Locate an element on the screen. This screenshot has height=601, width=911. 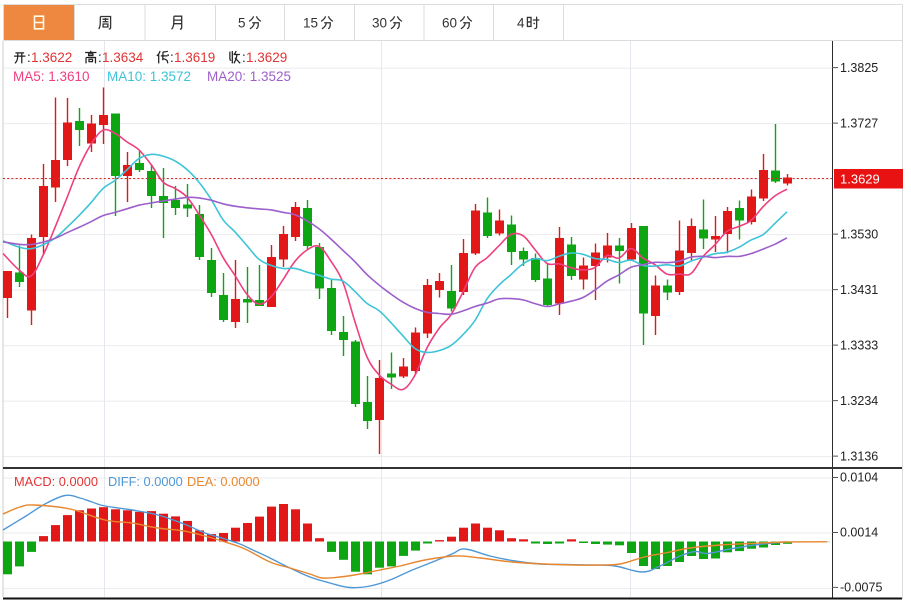
svg-text: 5 is located at coordinates (242, 23).